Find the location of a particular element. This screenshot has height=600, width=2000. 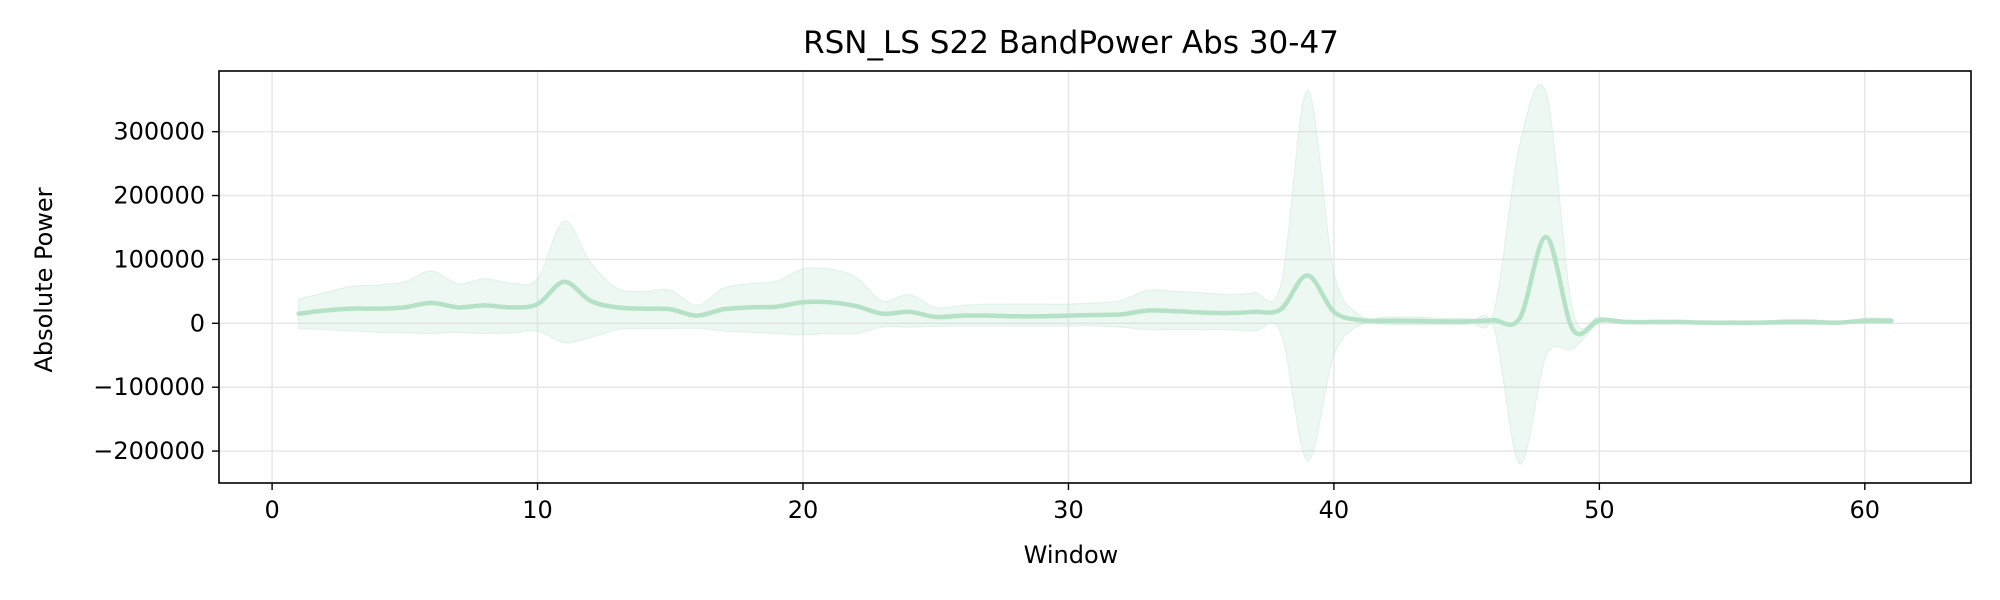

chart-title: RSN_LS S22 BandPower Abs 30-47 is located at coordinates (1071, 43).